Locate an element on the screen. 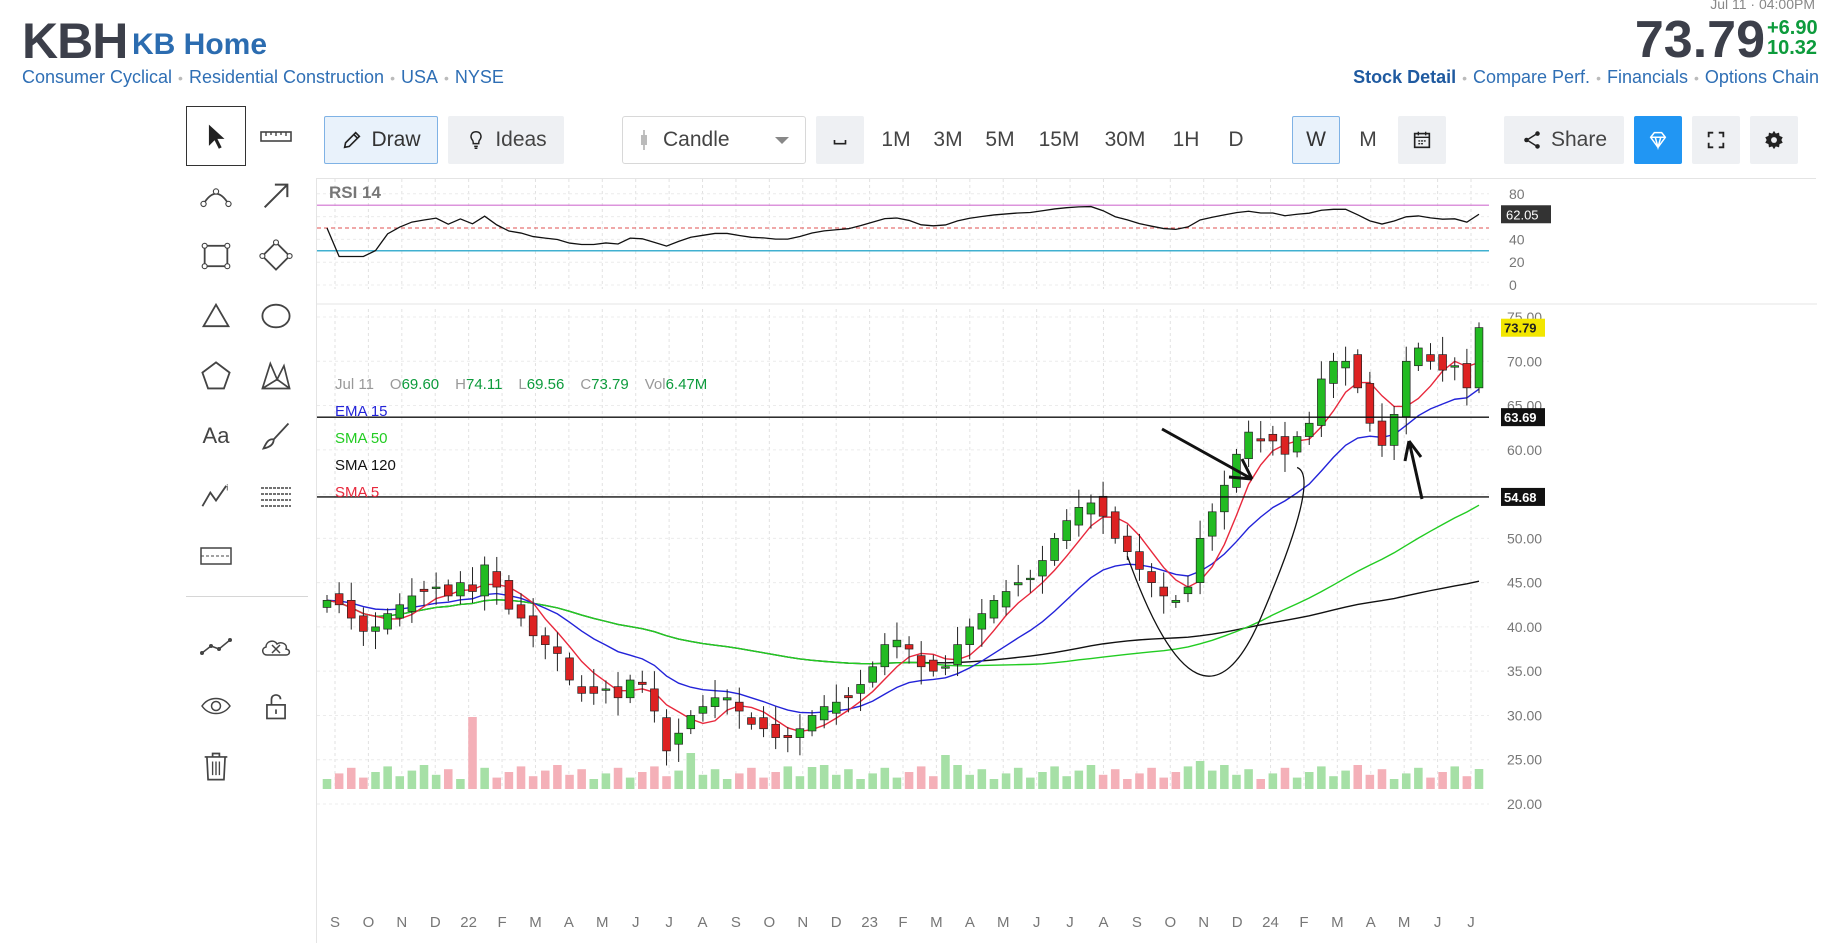 The image size is (1825, 943). fullscreen-button is located at coordinates (1716, 140).